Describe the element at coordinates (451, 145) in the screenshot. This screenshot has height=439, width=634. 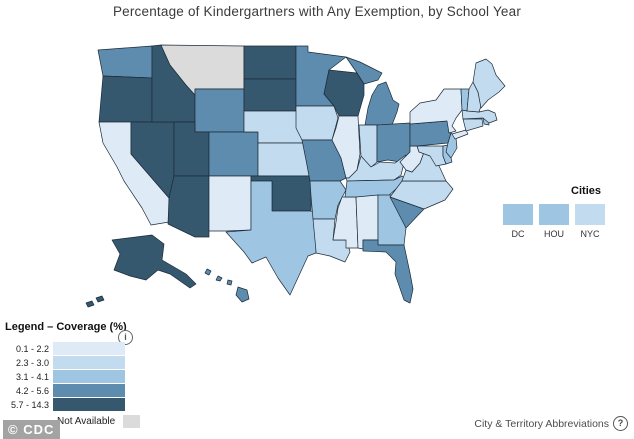
I see `state-nj: New Jersey` at that location.